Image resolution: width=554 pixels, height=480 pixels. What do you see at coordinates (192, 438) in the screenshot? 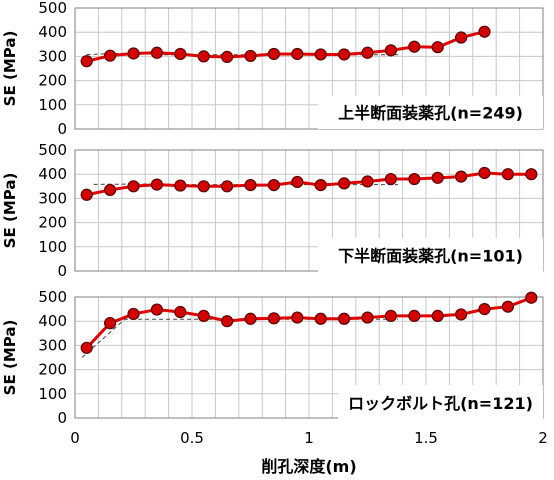
I see `x-tick-label: 0.5` at bounding box center [192, 438].